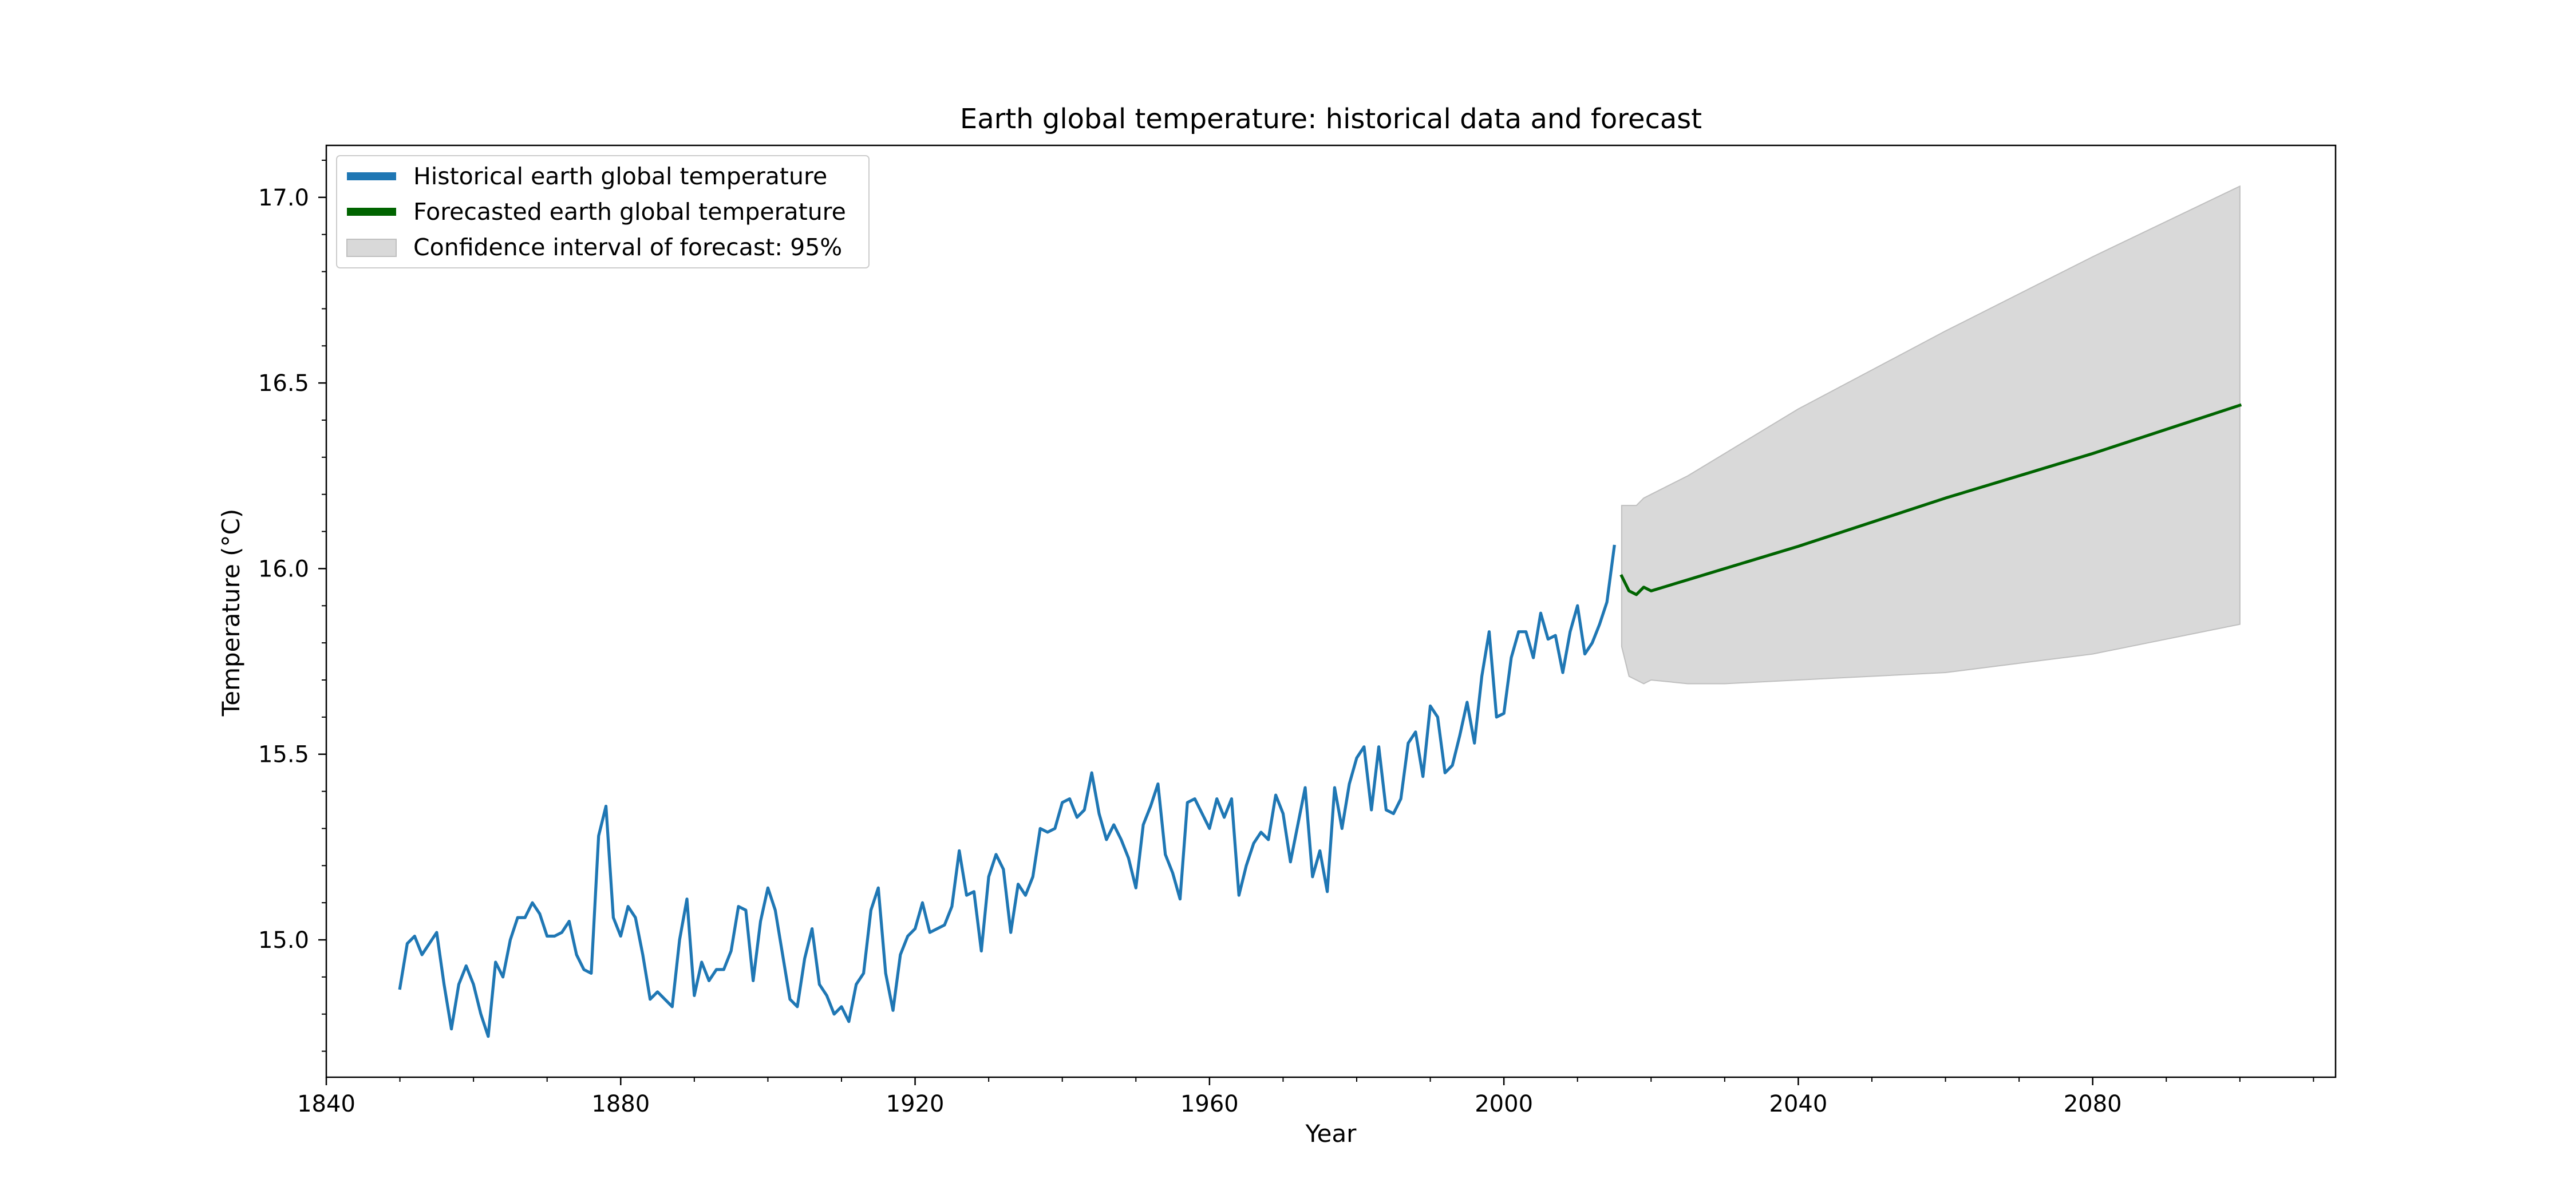 This screenshot has height=1202, width=2576. I want to click on x-axis-label: Year, so click(1331, 1134).